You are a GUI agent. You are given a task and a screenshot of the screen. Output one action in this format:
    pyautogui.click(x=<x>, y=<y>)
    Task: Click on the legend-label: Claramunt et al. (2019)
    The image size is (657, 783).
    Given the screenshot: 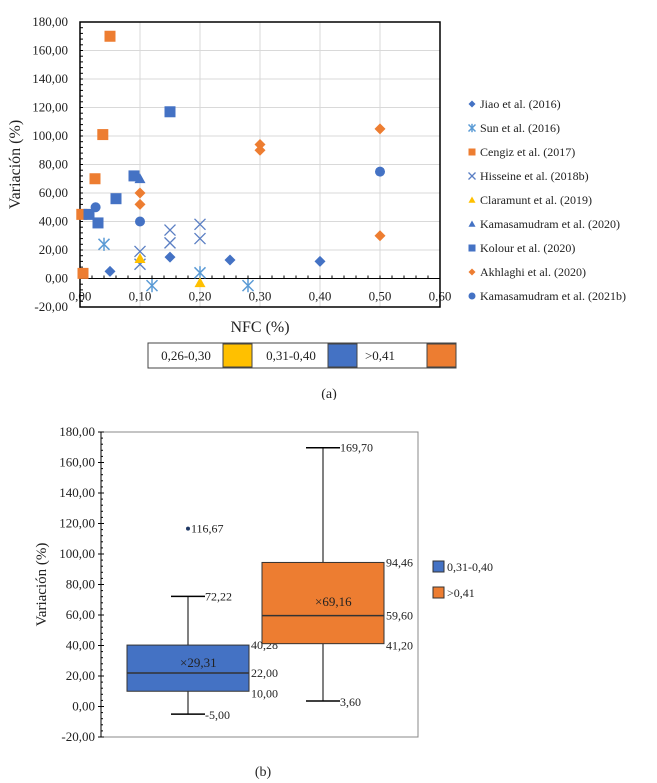 What is the action you would take?
    pyautogui.click(x=536, y=200)
    